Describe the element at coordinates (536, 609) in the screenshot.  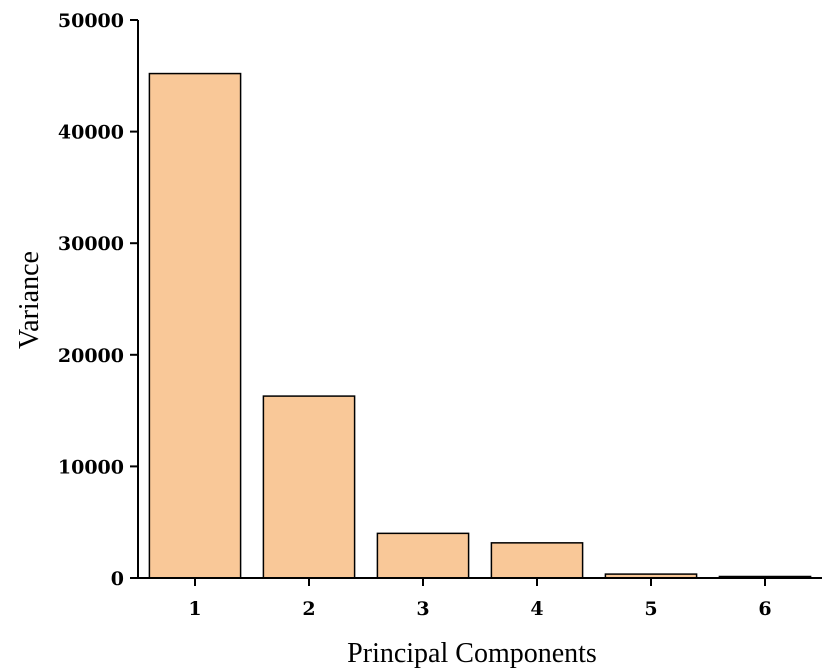
I see `x-tick-label-4: 4` at that location.